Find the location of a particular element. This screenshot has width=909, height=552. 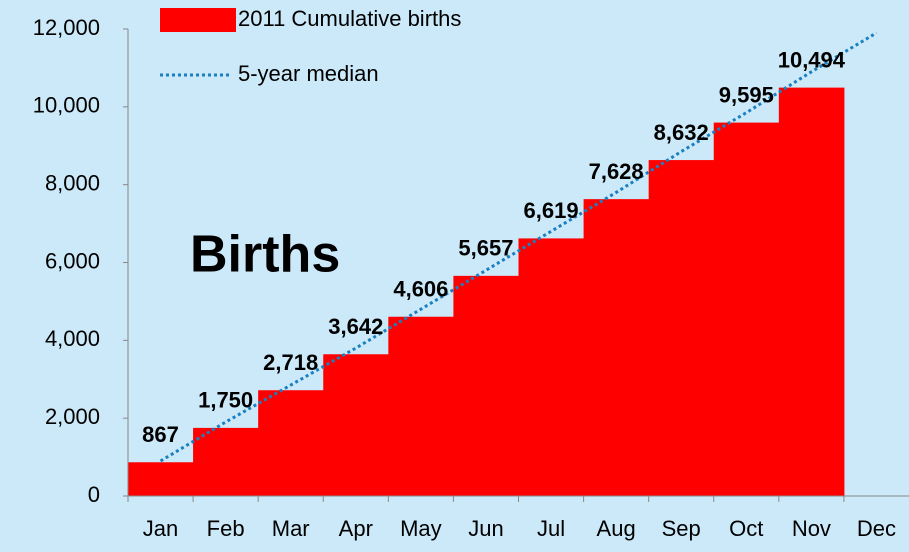

x-tick-label: Aug is located at coordinates (616, 528).